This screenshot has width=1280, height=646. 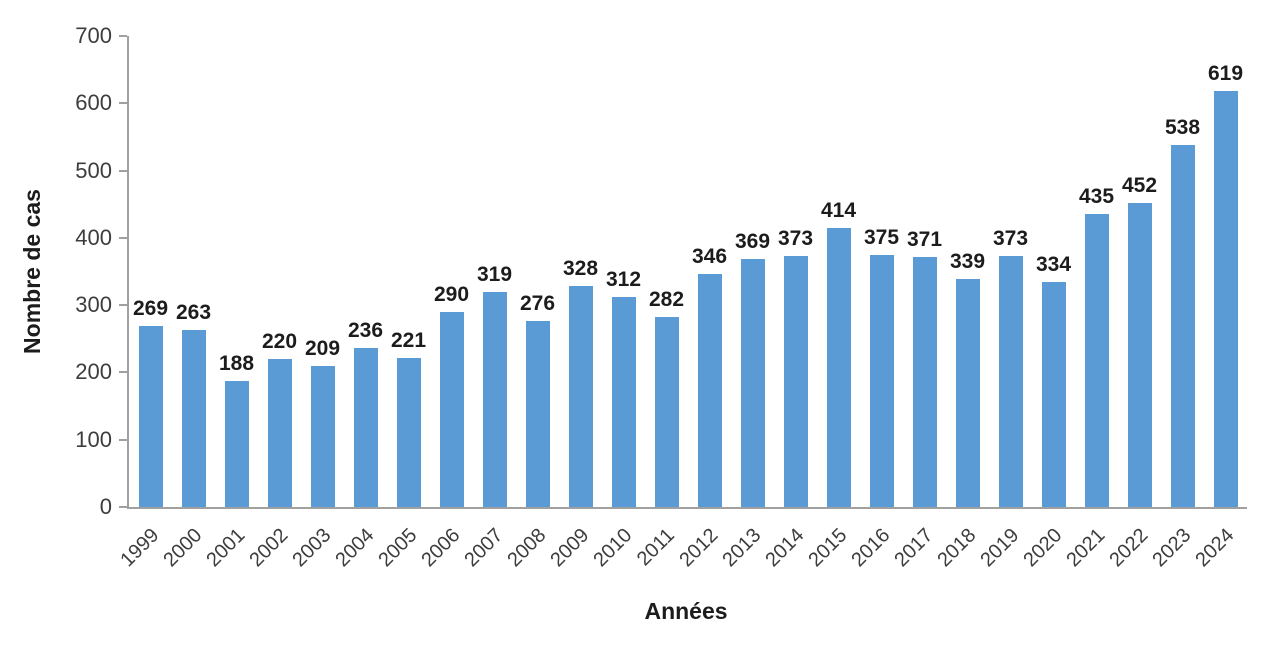 What do you see at coordinates (494, 275) in the screenshot?
I see `bar-value-label: 319` at bounding box center [494, 275].